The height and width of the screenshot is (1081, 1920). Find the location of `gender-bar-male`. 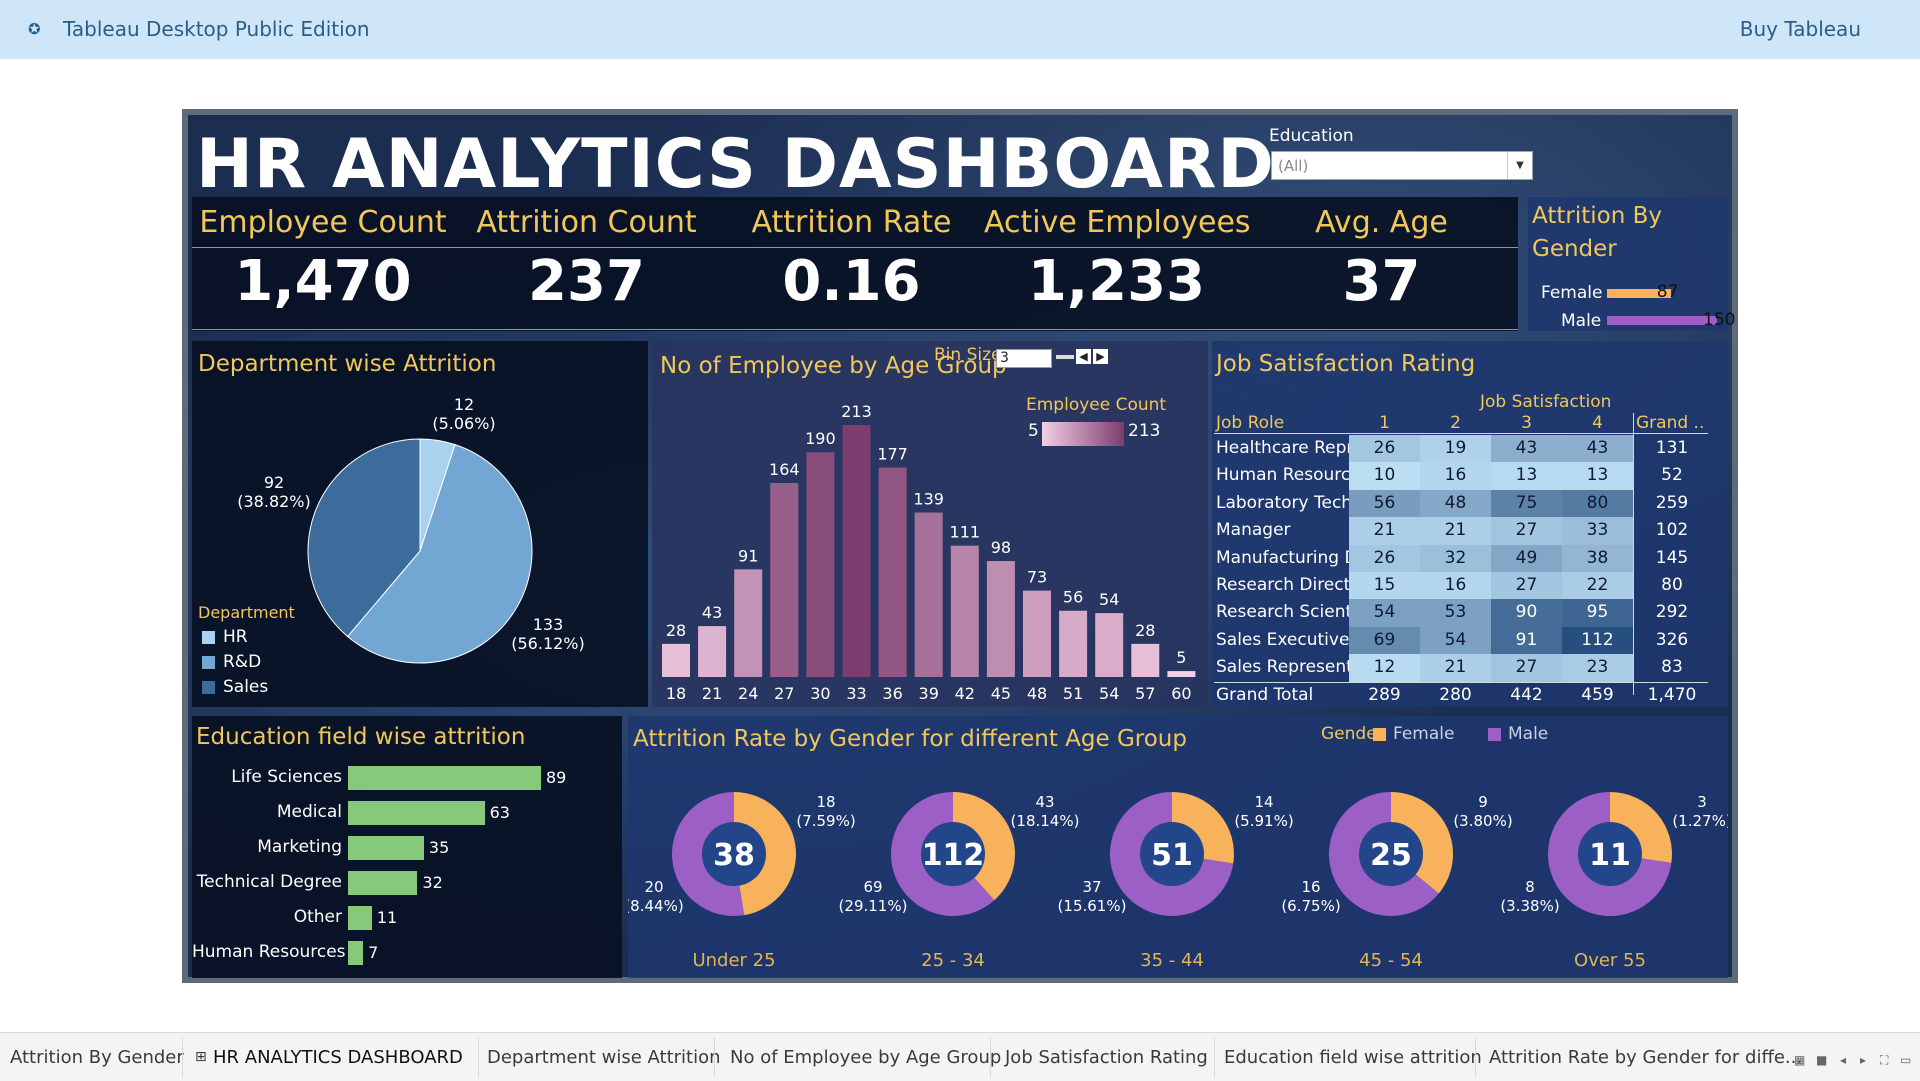

gender-bar-male is located at coordinates (1662, 320).